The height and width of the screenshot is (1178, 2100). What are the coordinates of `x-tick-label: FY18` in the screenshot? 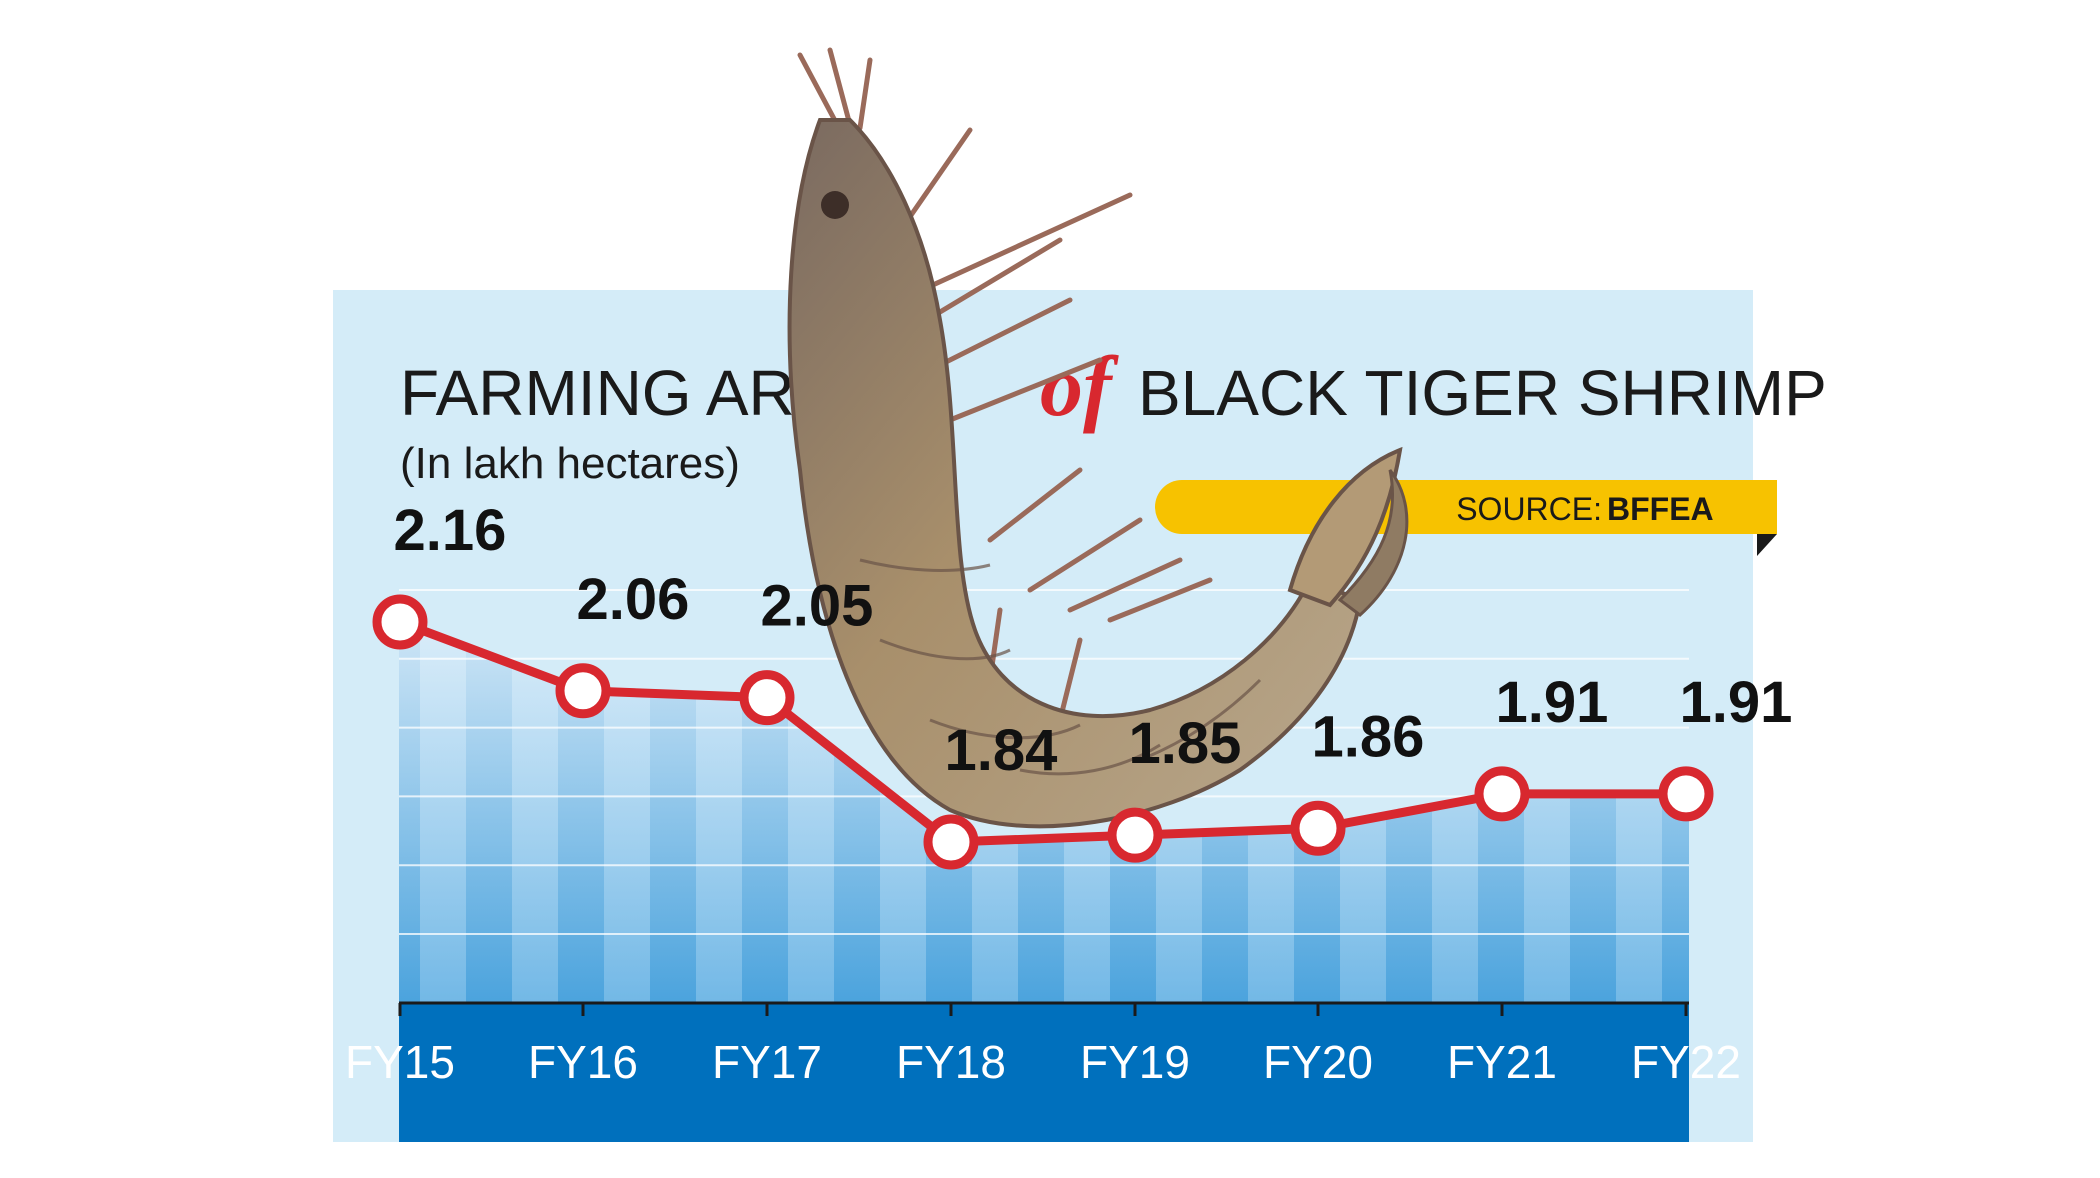 It's located at (951, 1062).